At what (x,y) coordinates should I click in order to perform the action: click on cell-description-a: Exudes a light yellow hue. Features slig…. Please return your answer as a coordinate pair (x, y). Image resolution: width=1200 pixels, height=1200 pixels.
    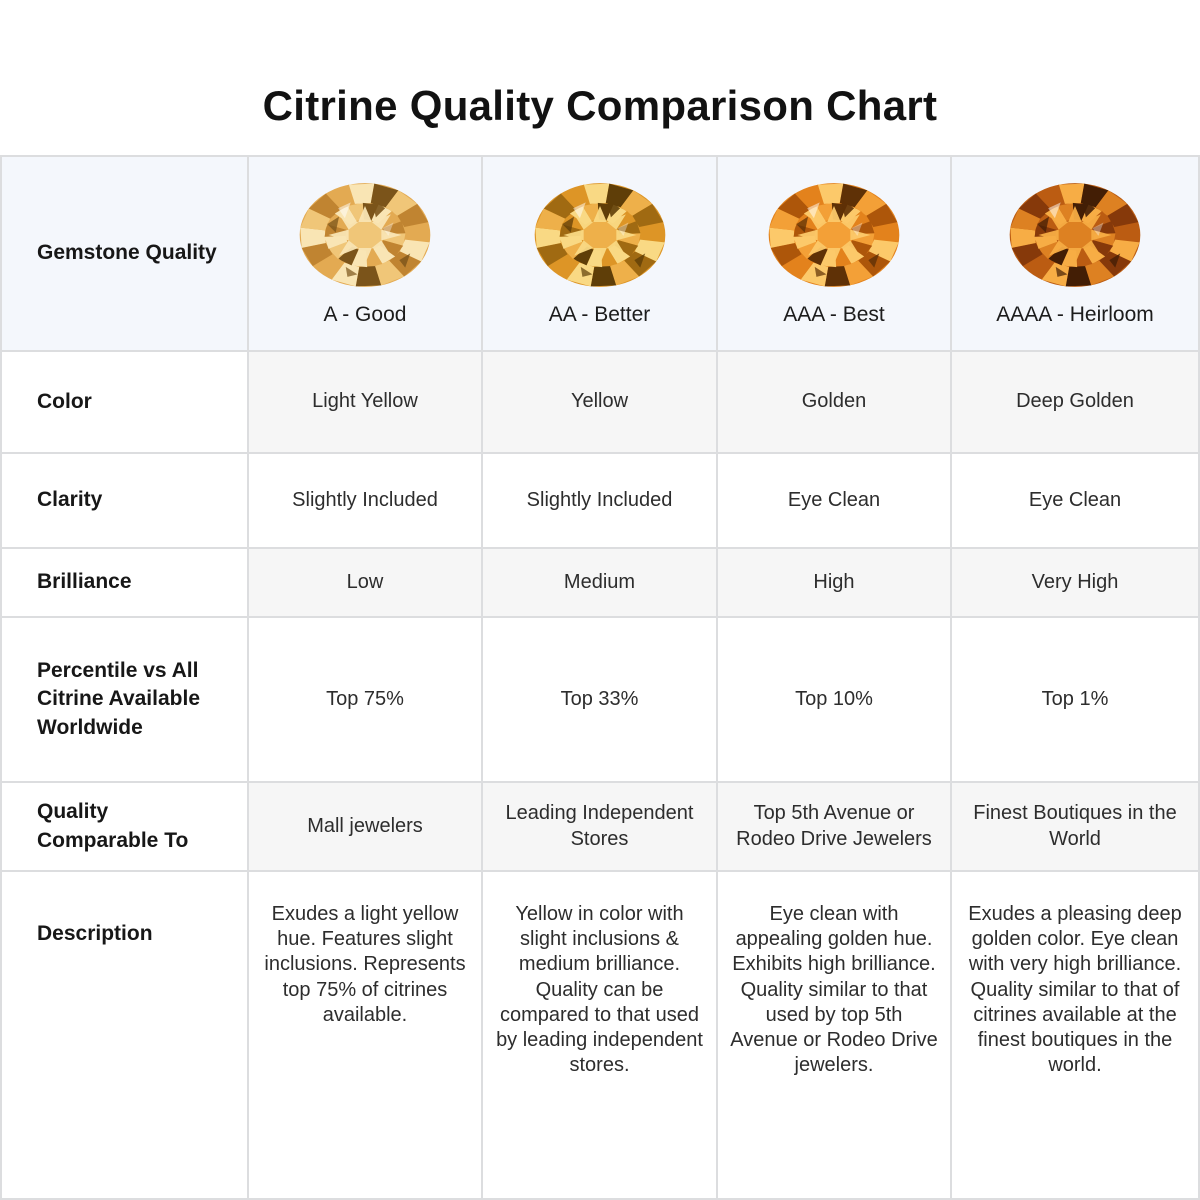
    Looking at the image, I should click on (366, 1036).